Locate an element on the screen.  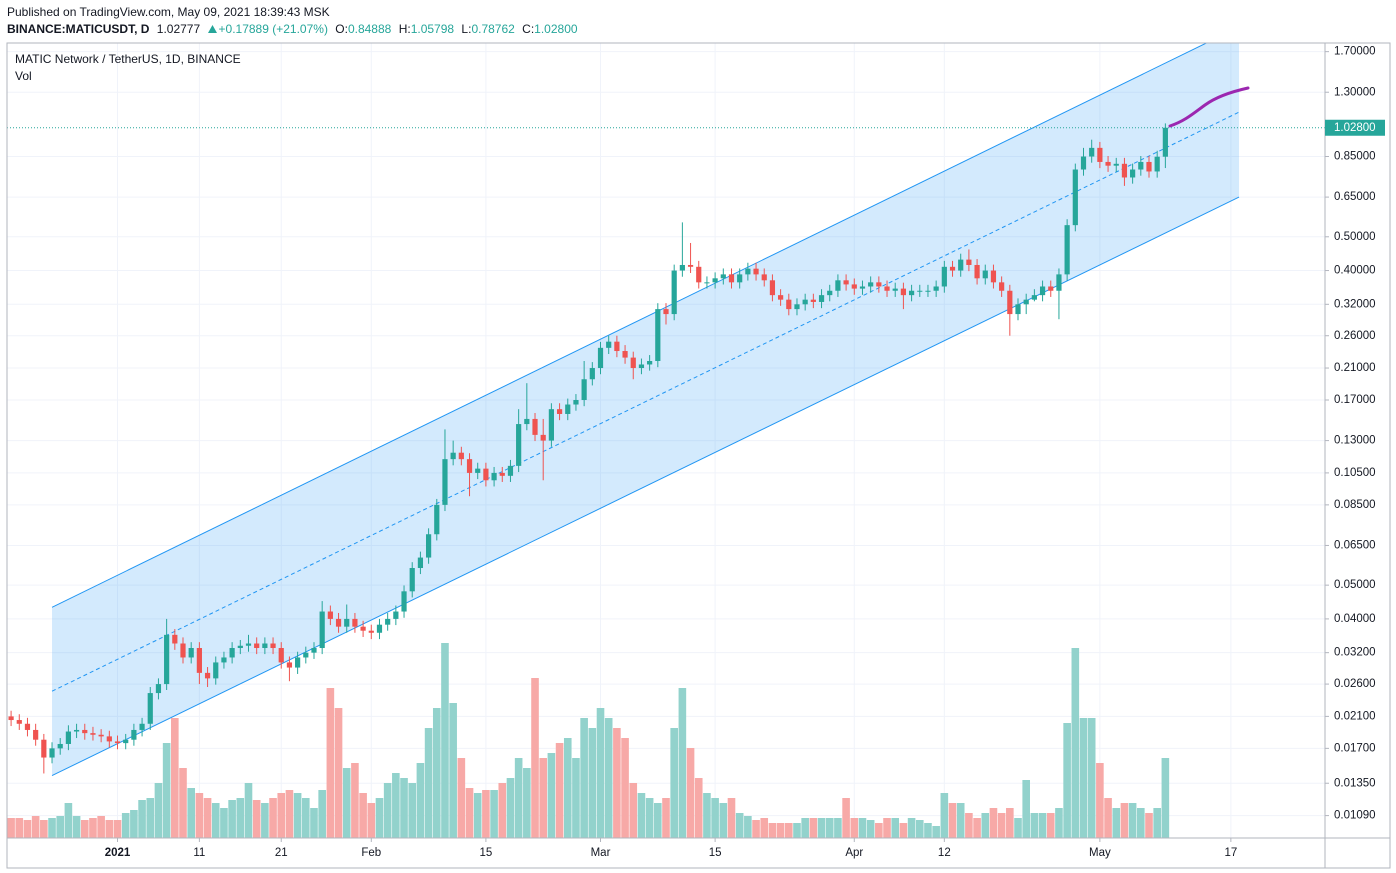
y-tick-label: 0.02600 is located at coordinates (1355, 684).